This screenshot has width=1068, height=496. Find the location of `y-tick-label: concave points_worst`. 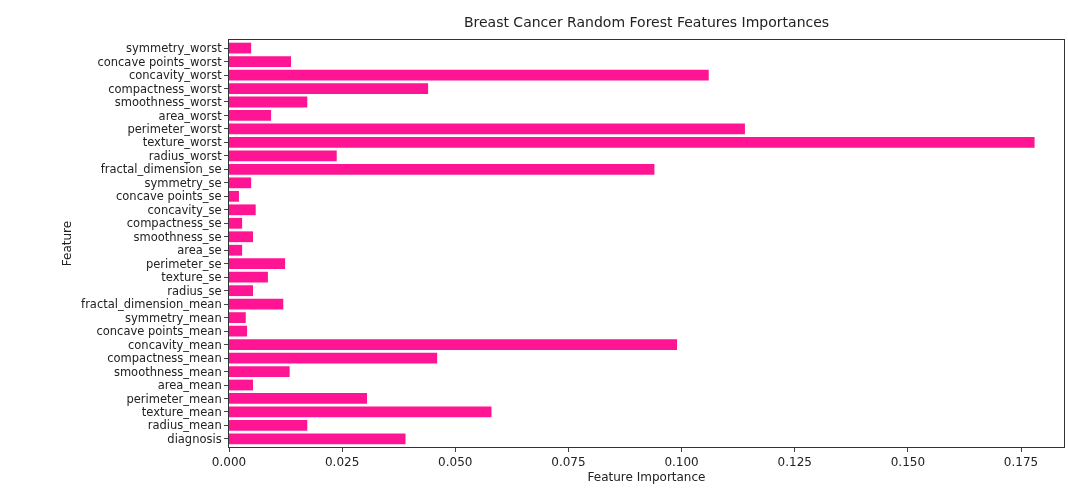

y-tick-label: concave points_worst is located at coordinates (160, 61).